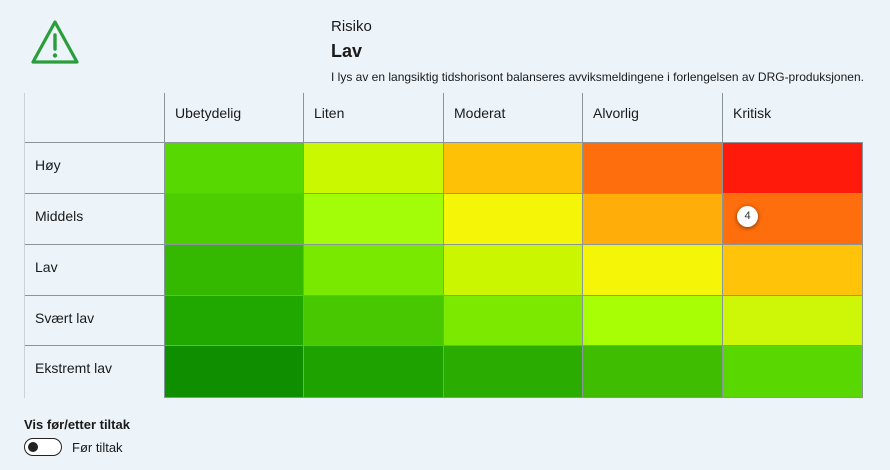 This screenshot has width=890, height=470. What do you see at coordinates (94, 219) in the screenshot?
I see `row-header: Middels` at bounding box center [94, 219].